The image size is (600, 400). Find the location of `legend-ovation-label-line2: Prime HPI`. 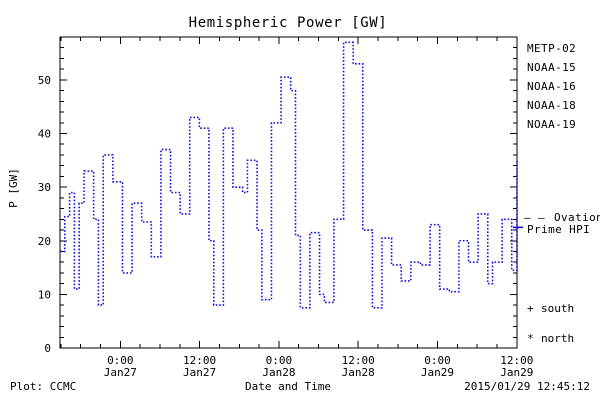

legend-ovation-label-line2: Prime HPI is located at coordinates (558, 229).